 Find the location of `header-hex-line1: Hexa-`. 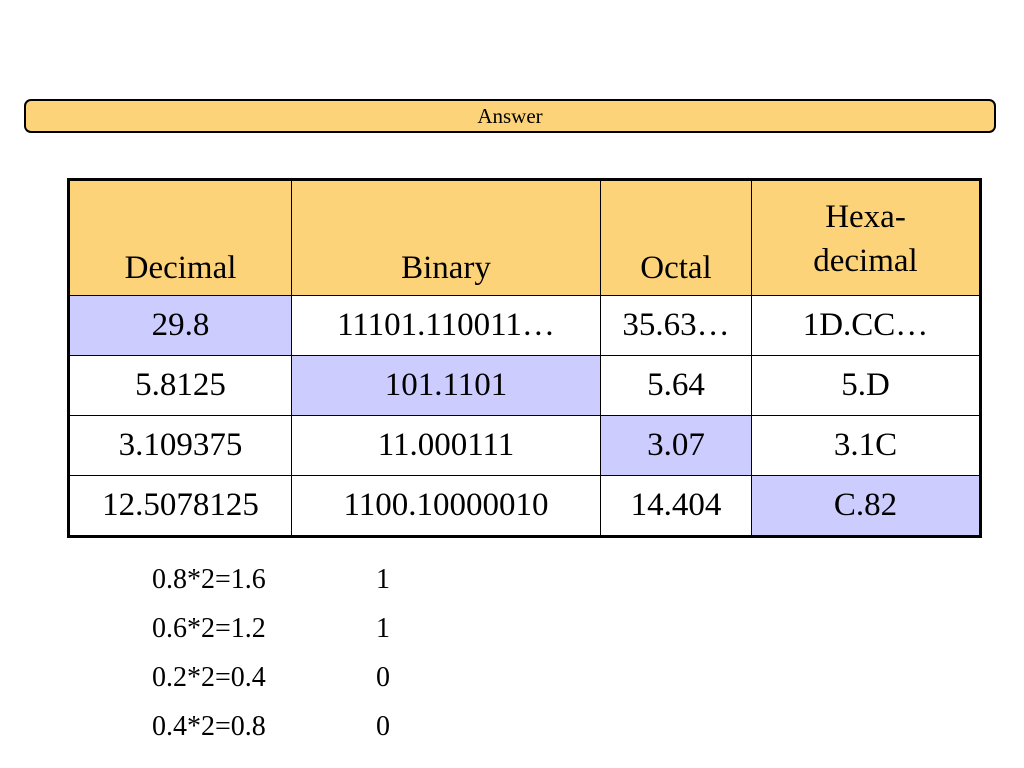

header-hex-line1: Hexa- is located at coordinates (865, 217).